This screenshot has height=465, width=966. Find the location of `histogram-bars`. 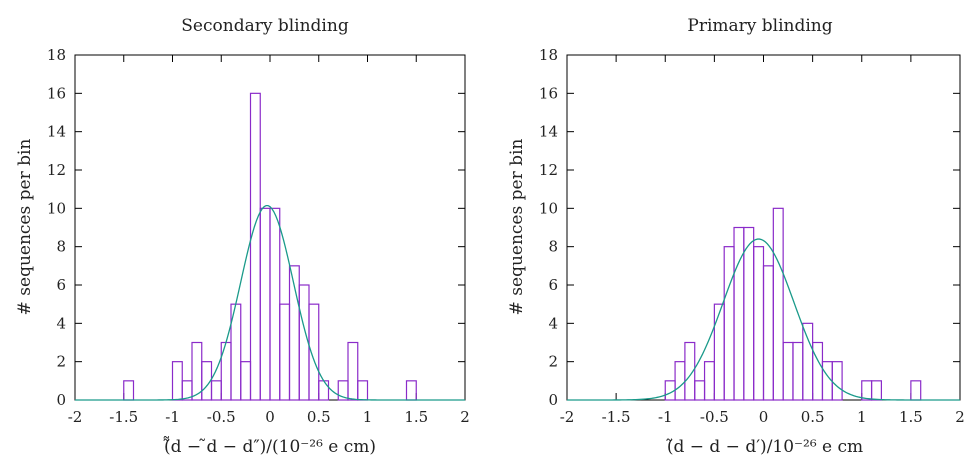

histogram-bars is located at coordinates (793, 304).